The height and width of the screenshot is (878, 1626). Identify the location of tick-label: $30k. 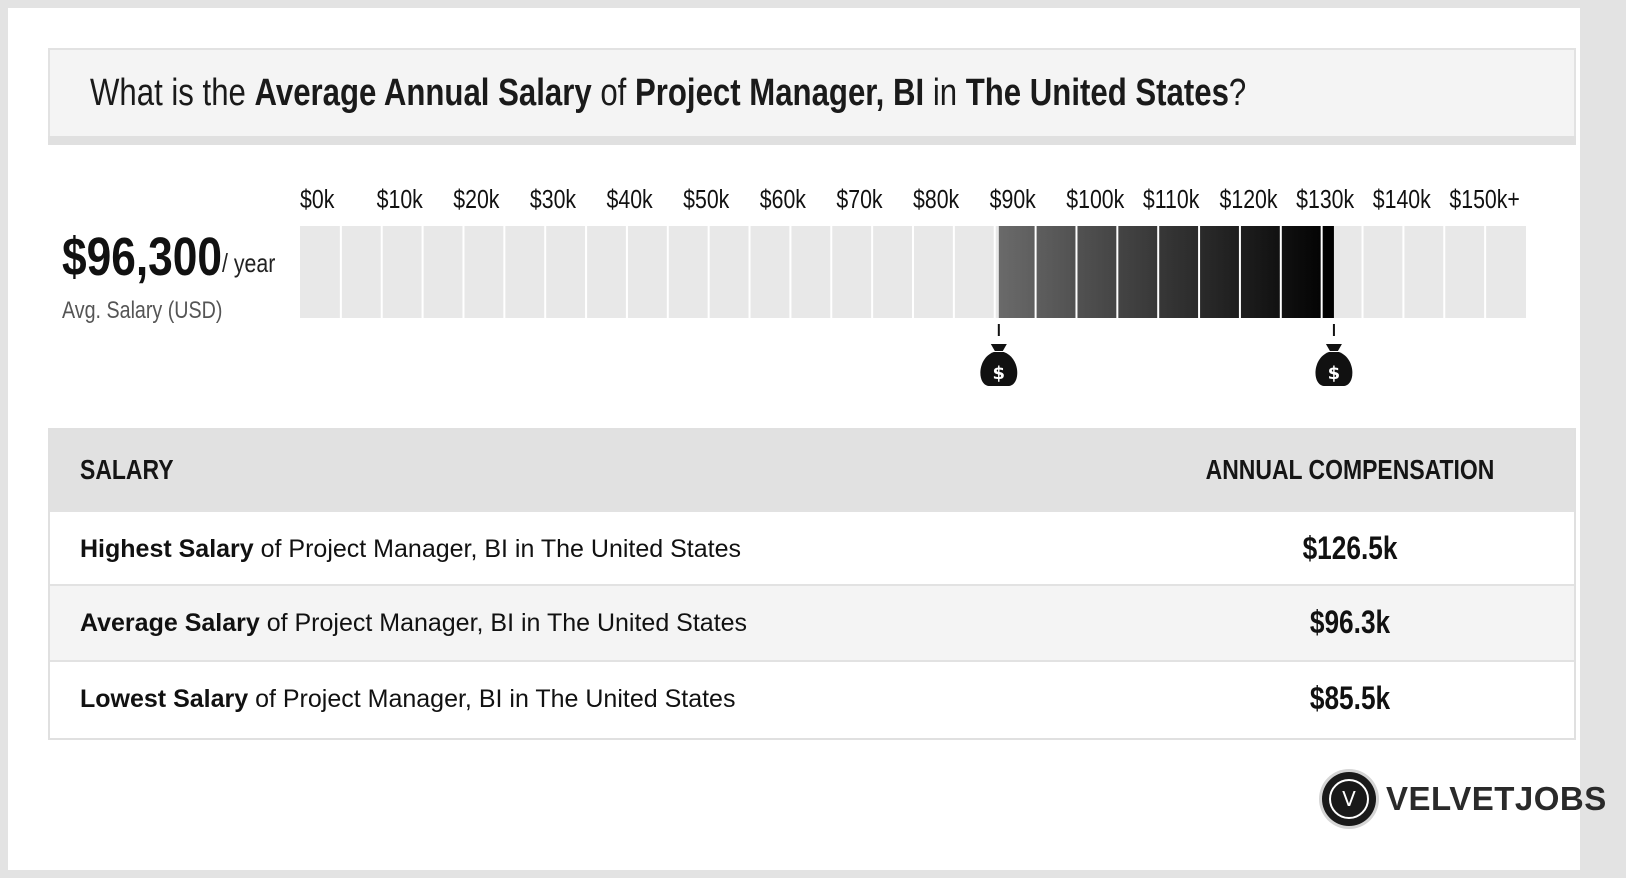
(553, 200).